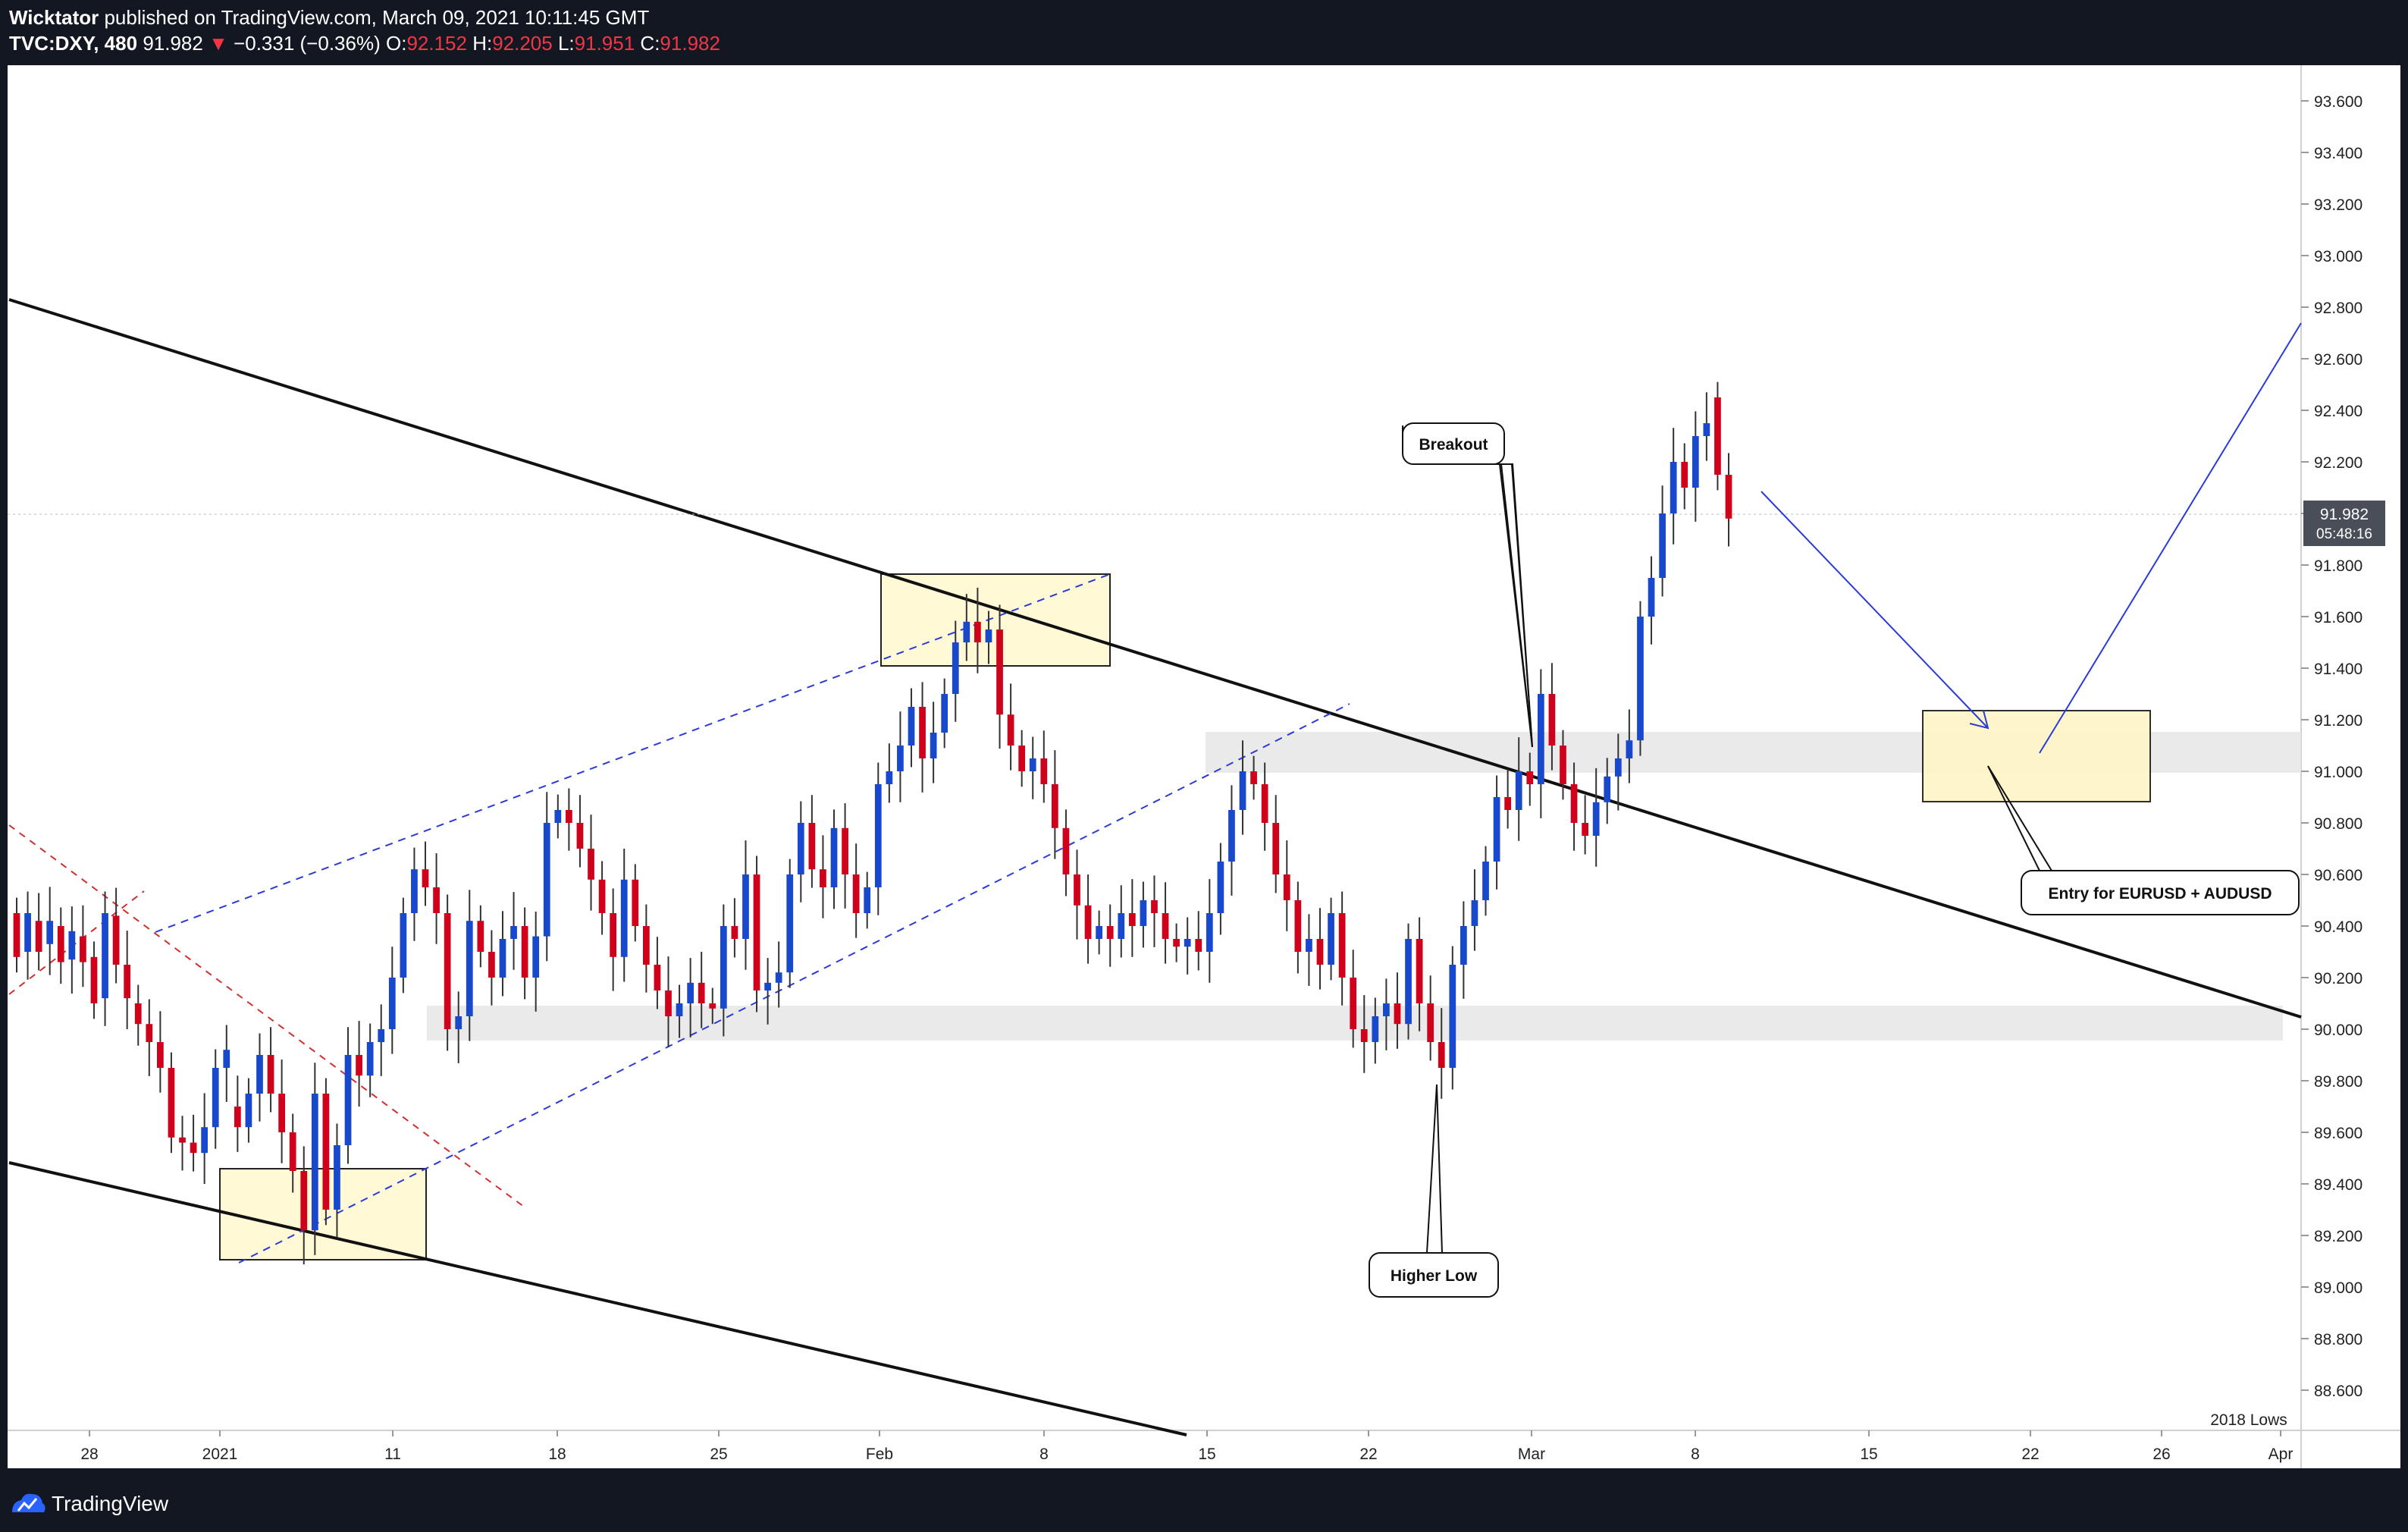  What do you see at coordinates (2338, 824) in the screenshot?
I see `y-tick-label: 90.800` at bounding box center [2338, 824].